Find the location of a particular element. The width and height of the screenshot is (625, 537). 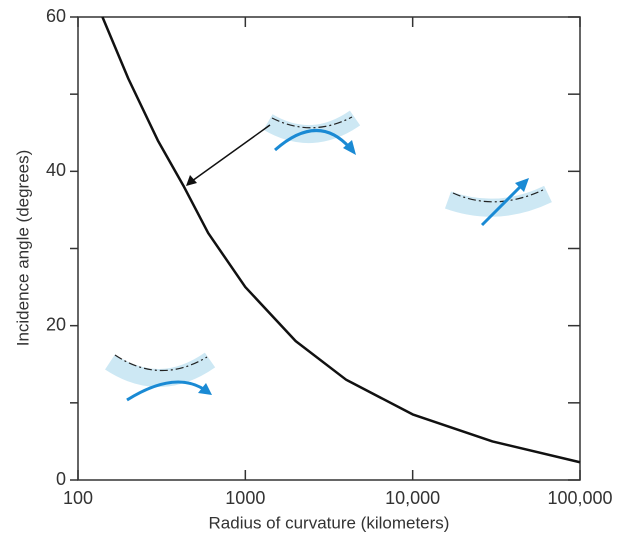

x-tick-label: 100 is located at coordinates (78, 498).